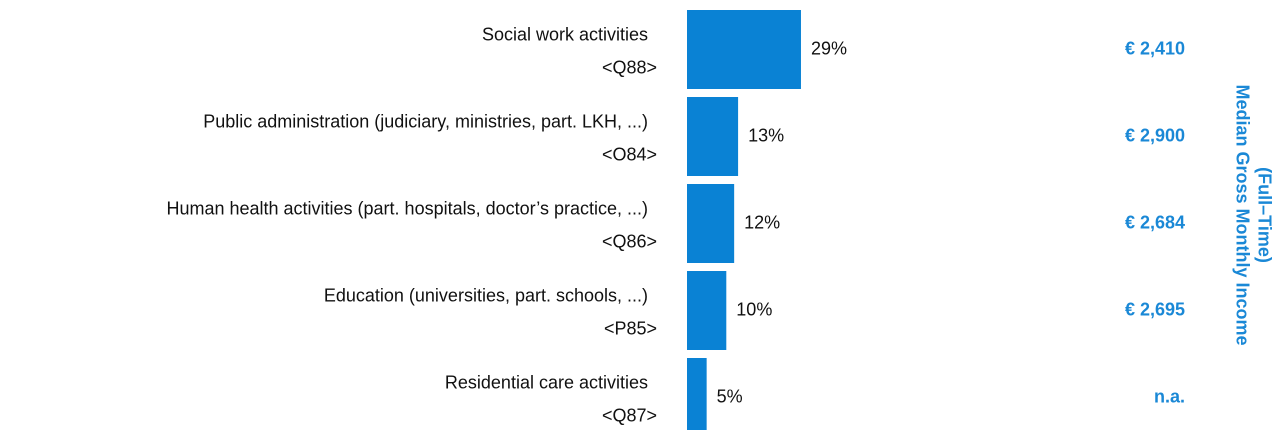 The width and height of the screenshot is (1284, 430). Describe the element at coordinates (1169, 396) in the screenshot. I see `income-label: n.a.` at that location.